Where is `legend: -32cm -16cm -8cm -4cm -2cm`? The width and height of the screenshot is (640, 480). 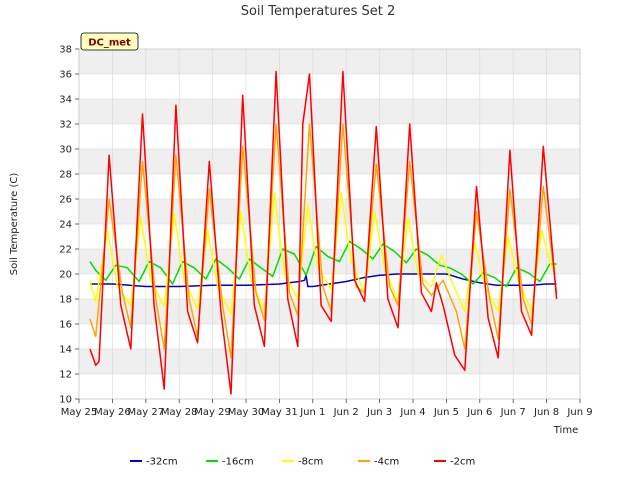 legend: -32cm -16cm -8cm -4cm -2cm is located at coordinates (302, 462).